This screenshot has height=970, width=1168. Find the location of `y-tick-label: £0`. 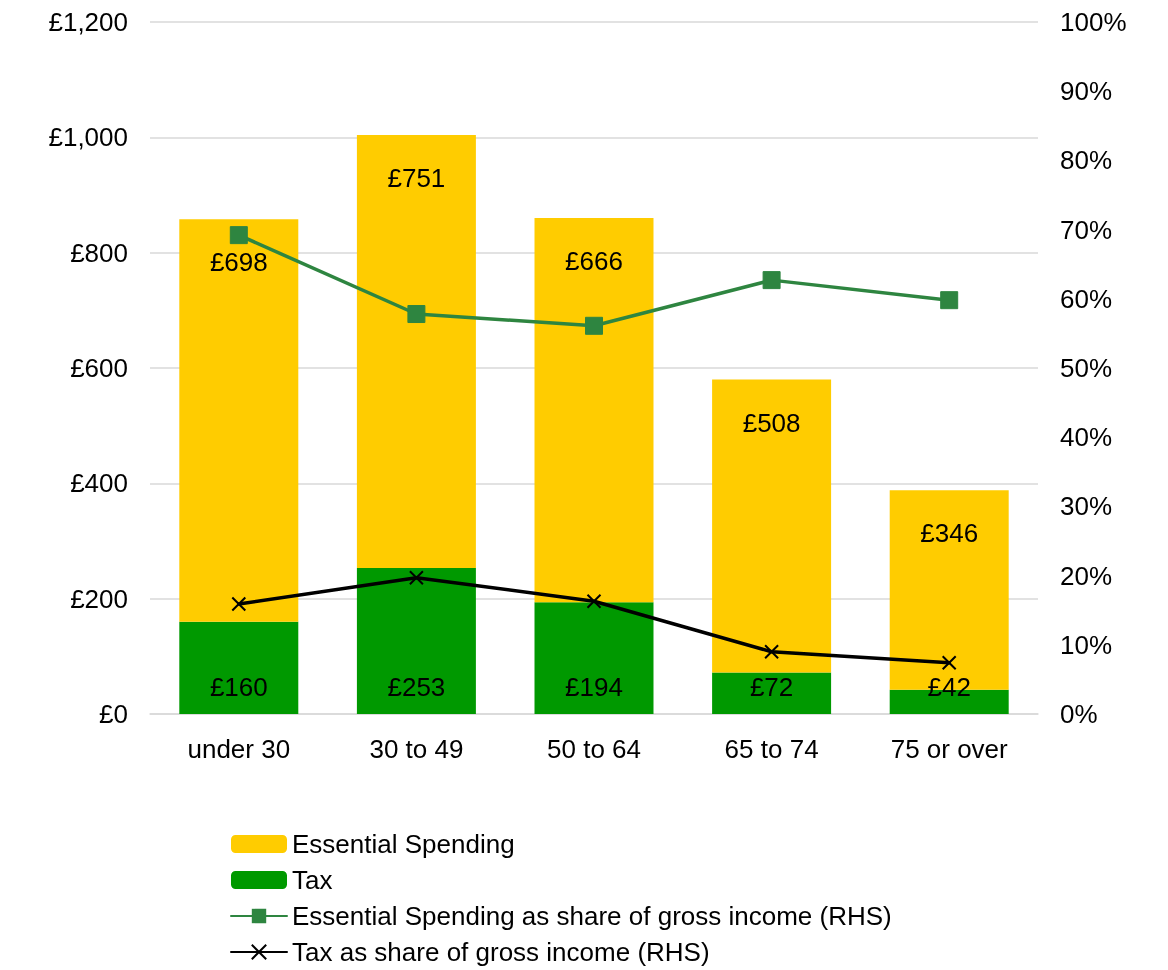

y-tick-label: £0 is located at coordinates (113, 714).